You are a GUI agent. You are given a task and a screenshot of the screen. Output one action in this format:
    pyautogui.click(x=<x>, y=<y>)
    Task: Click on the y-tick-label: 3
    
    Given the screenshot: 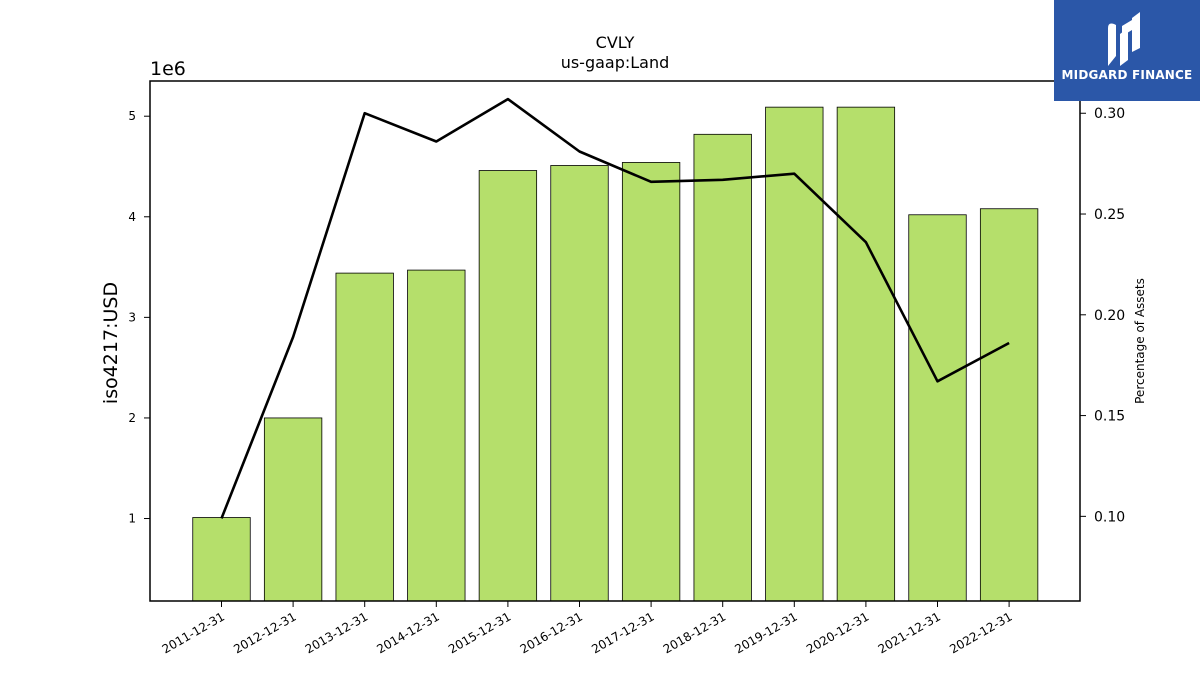 What is the action you would take?
    pyautogui.click(x=132, y=317)
    